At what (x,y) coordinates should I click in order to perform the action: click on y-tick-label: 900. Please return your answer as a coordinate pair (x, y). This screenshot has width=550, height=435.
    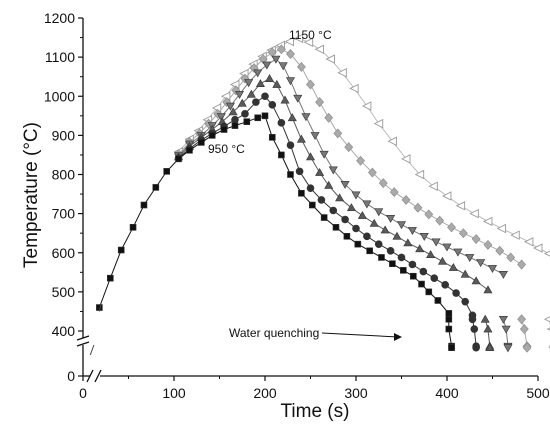
    Looking at the image, I should click on (64, 135).